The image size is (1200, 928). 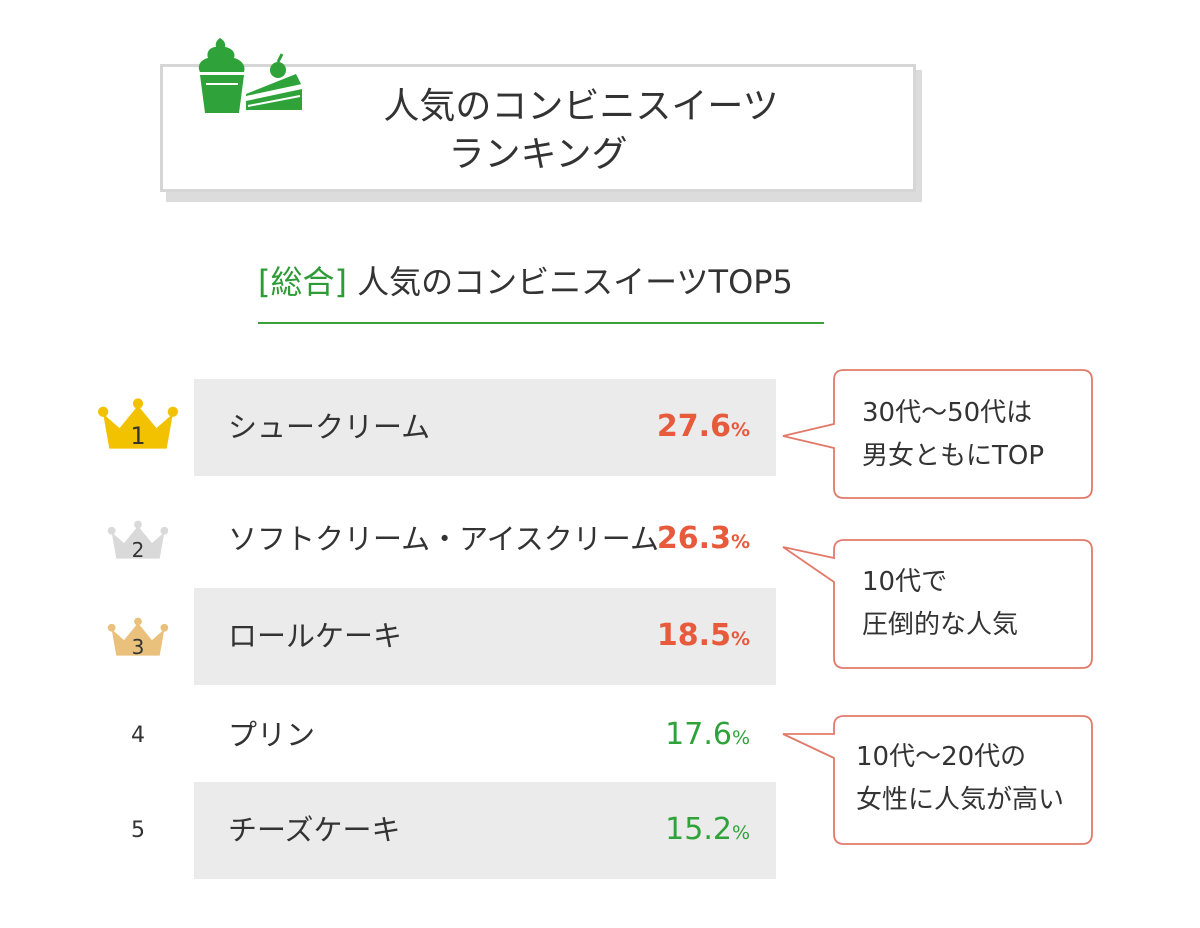 I want to click on callout-text: 10代で圧倒的な人気, so click(x=940, y=604).